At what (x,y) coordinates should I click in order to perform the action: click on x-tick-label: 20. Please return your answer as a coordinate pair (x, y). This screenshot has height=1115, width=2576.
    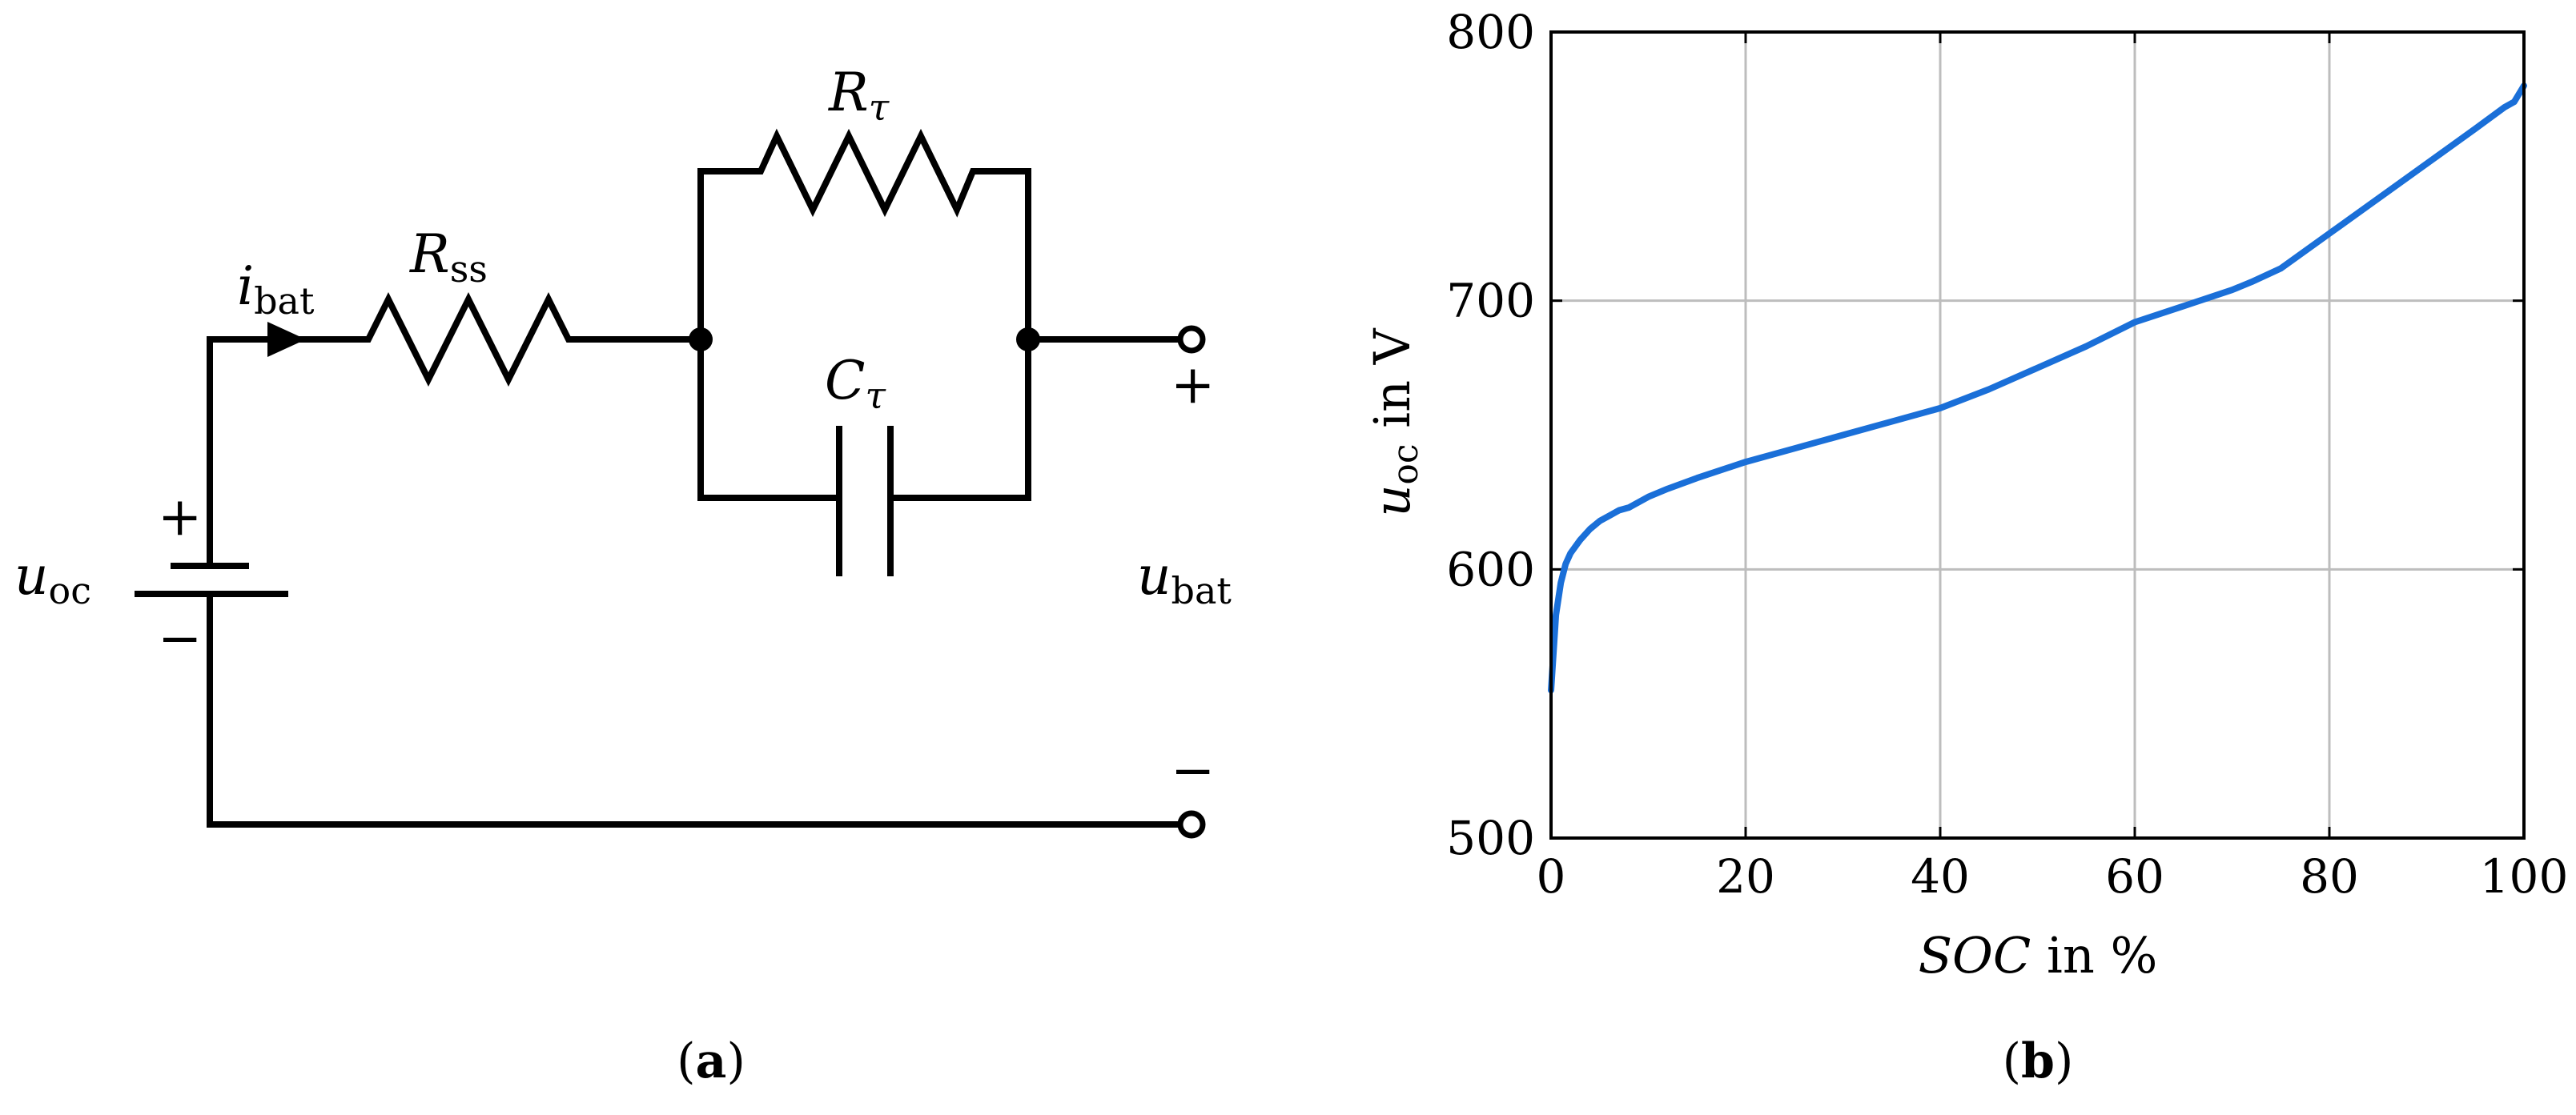
    Looking at the image, I should click on (1745, 876).